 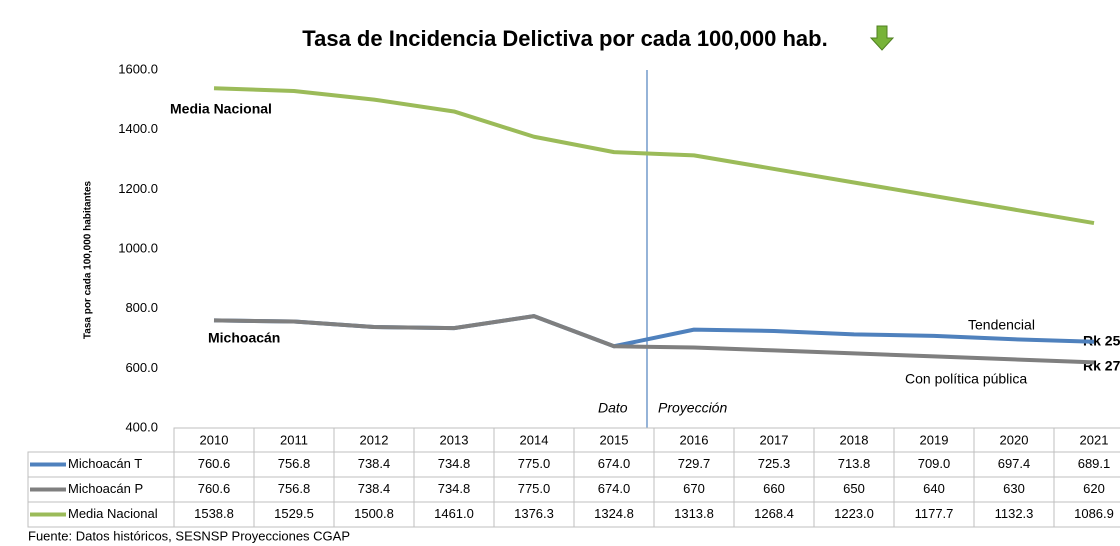 I want to click on table-value: 1500.8, so click(x=374, y=513).